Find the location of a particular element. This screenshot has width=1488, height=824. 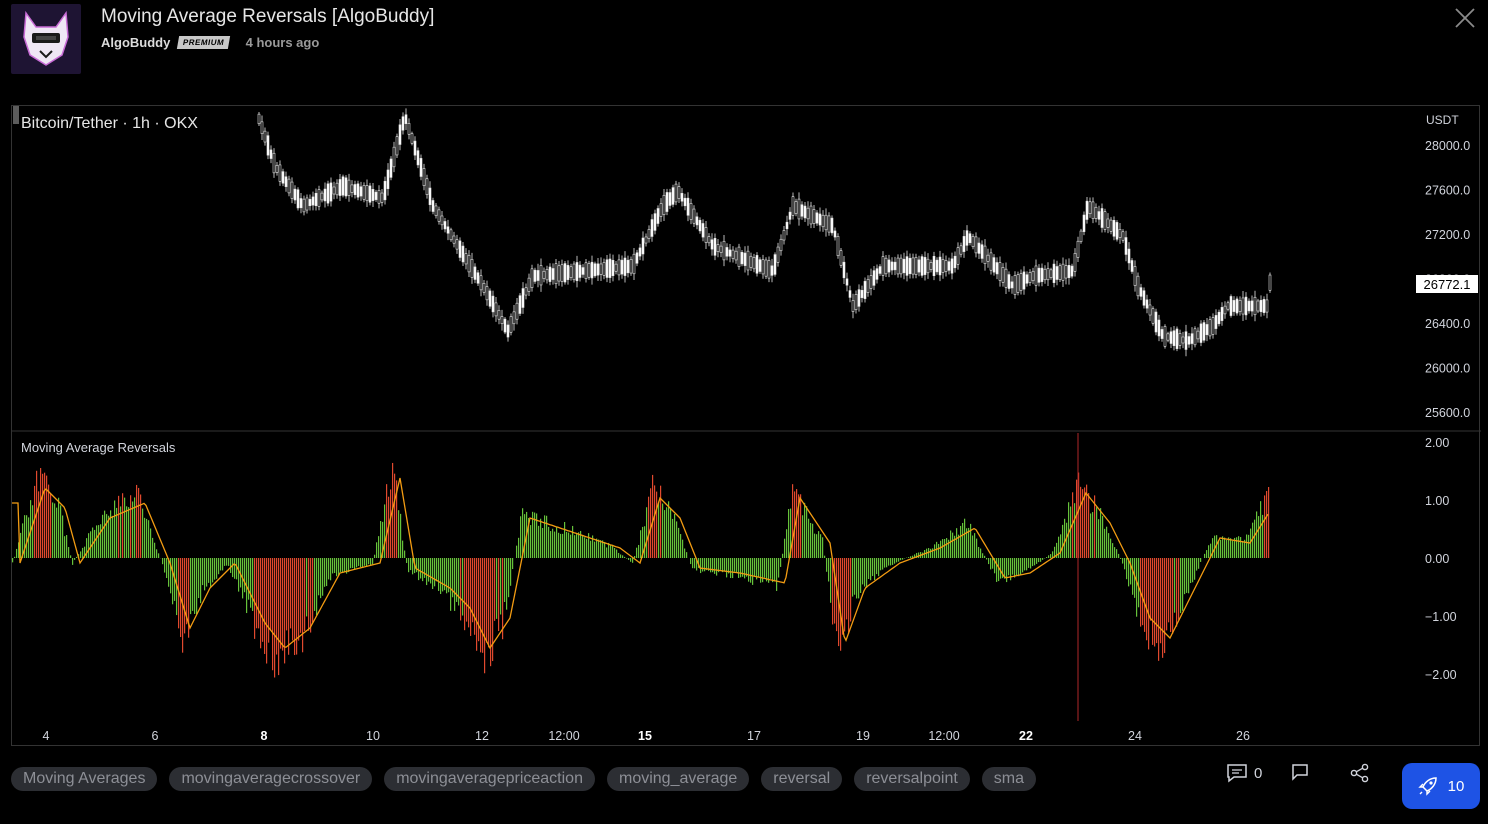

tag-chip: movingaveragecrossover is located at coordinates (271, 779).